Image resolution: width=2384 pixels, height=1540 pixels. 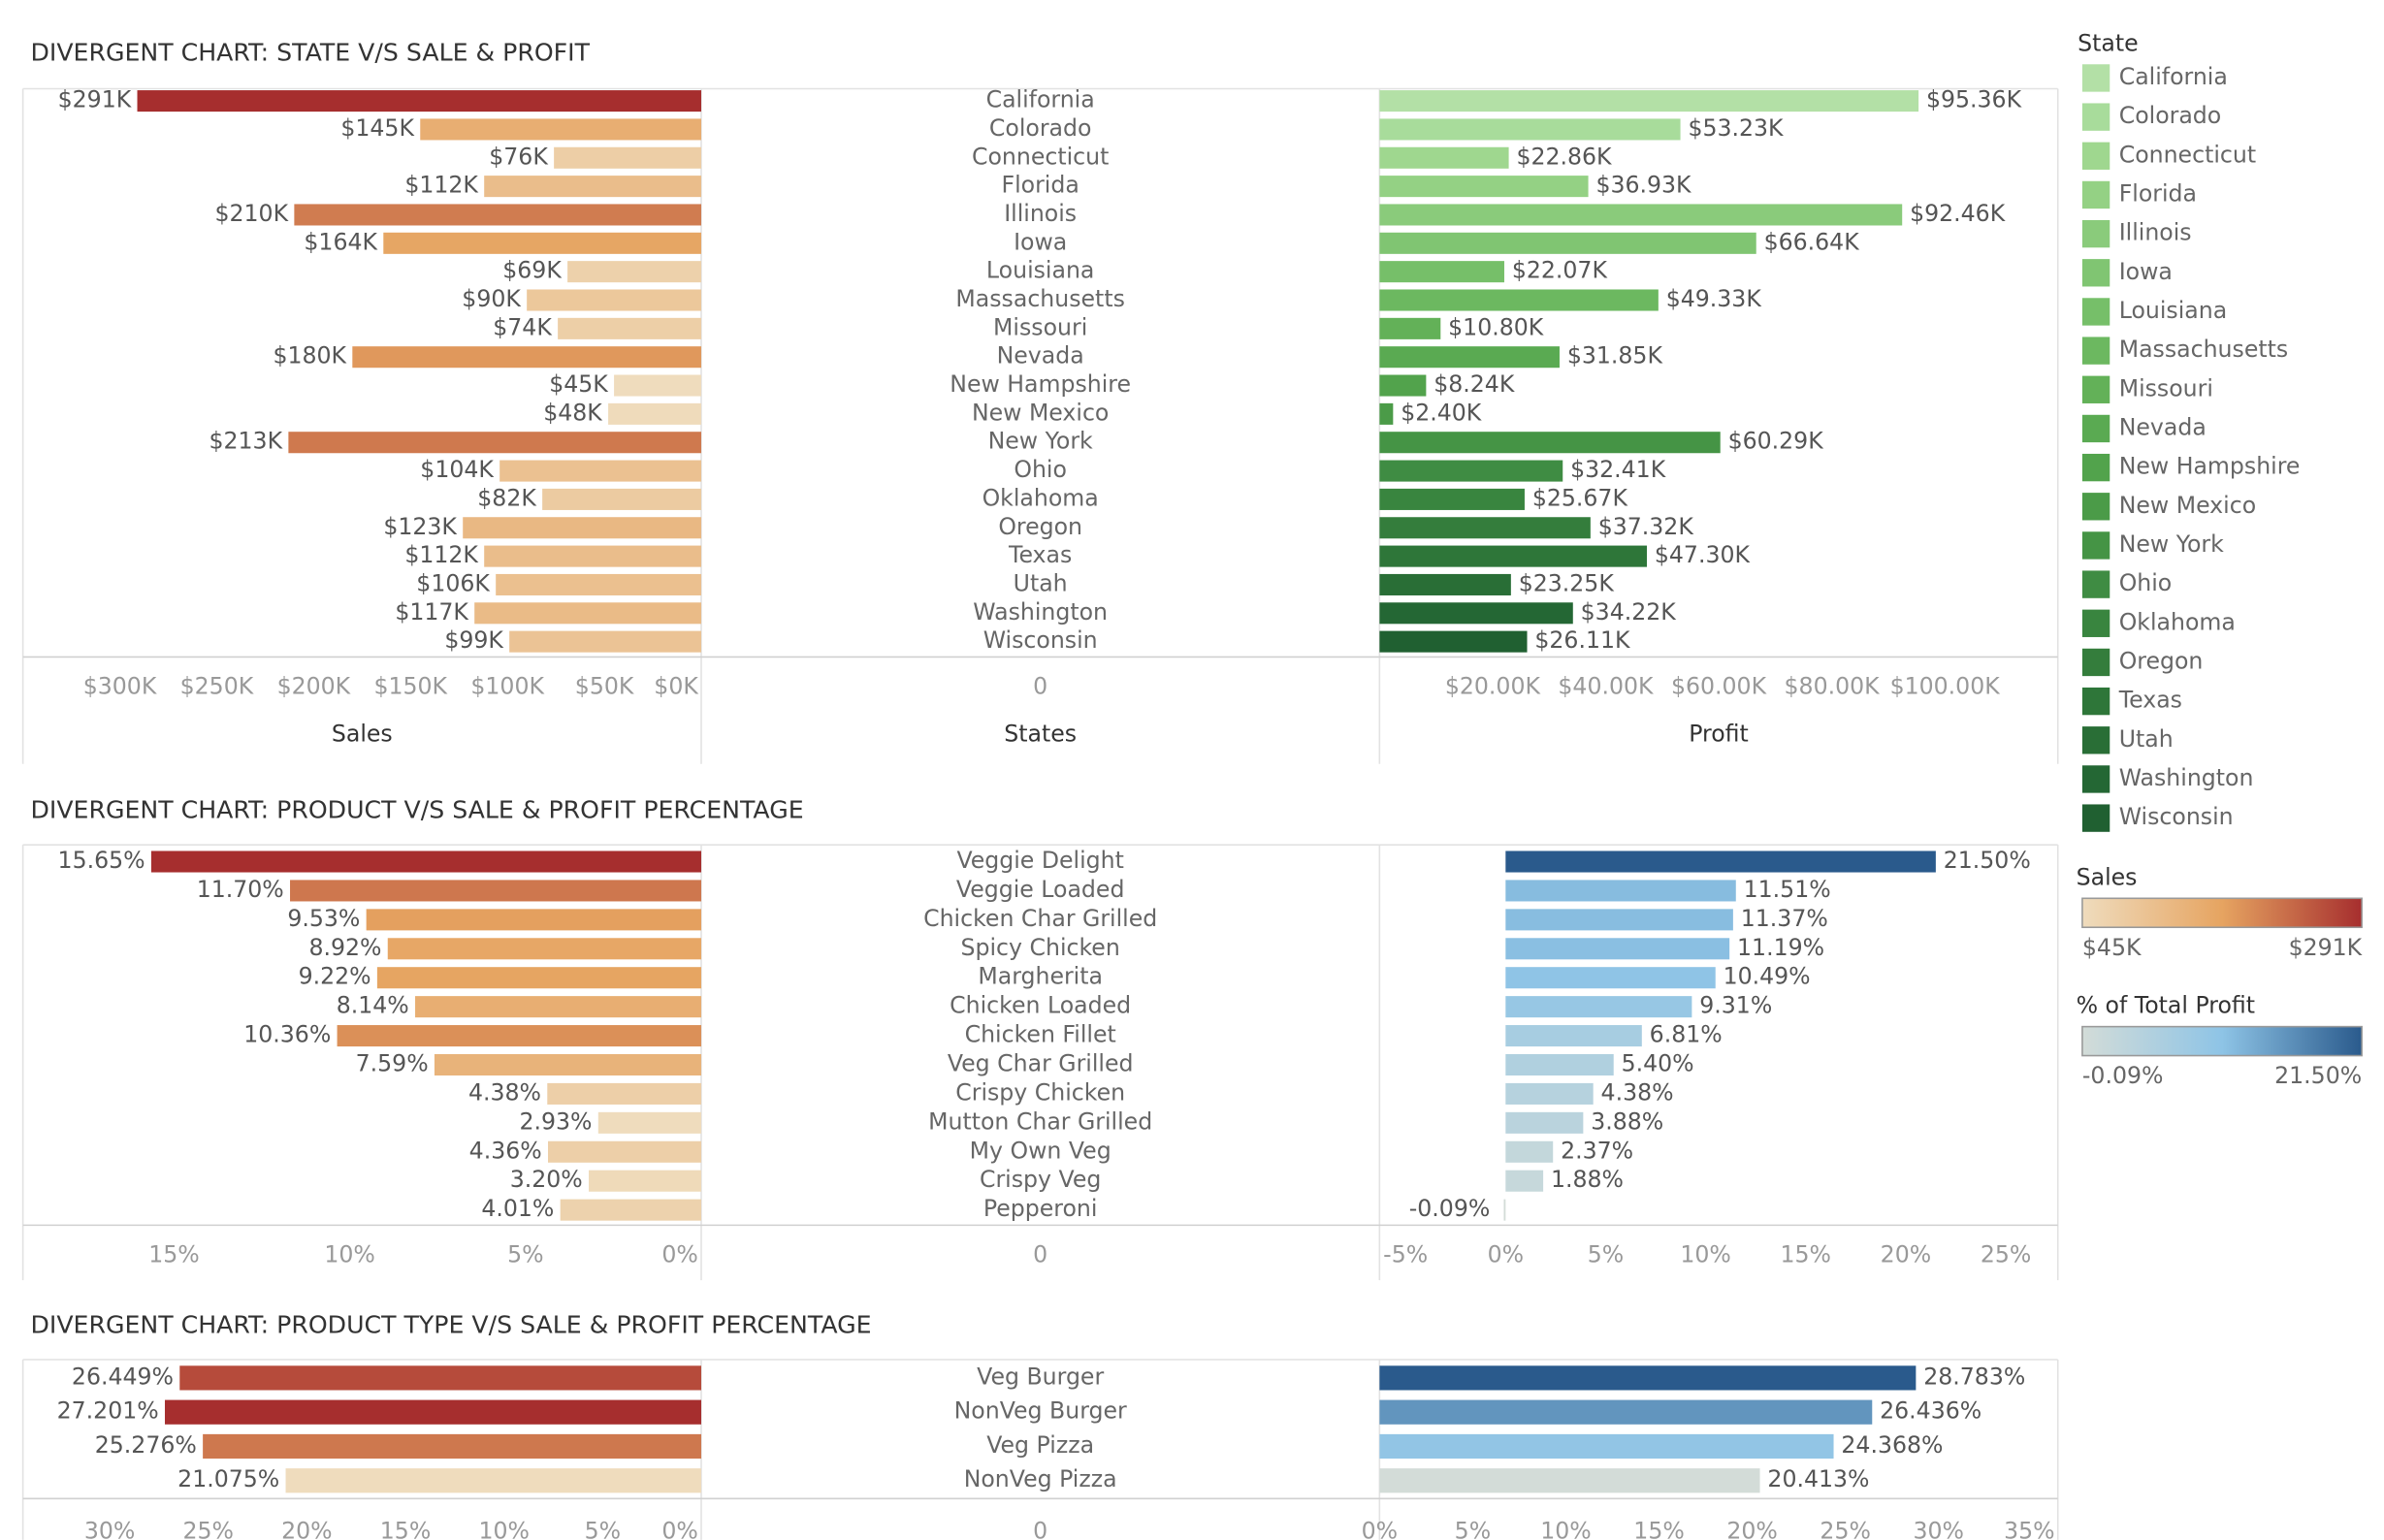 What do you see at coordinates (491, 298) in the screenshot?
I see `value-label: $90K` at bounding box center [491, 298].